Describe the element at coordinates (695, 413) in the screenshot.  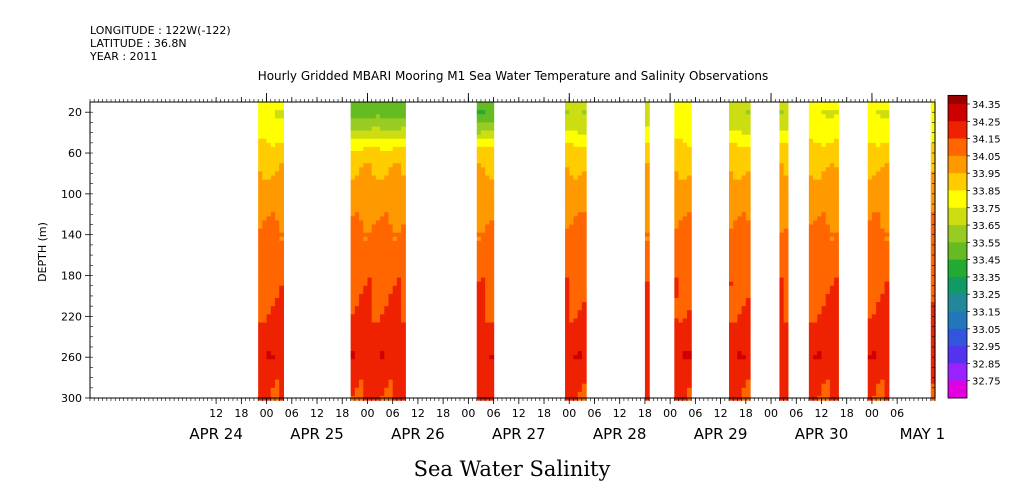
I see `x-tick-label: 06` at that location.